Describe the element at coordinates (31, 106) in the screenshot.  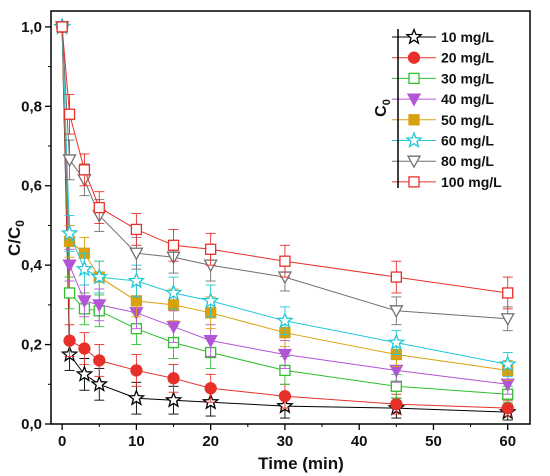
I see `y-tick-label: 0,8` at that location.